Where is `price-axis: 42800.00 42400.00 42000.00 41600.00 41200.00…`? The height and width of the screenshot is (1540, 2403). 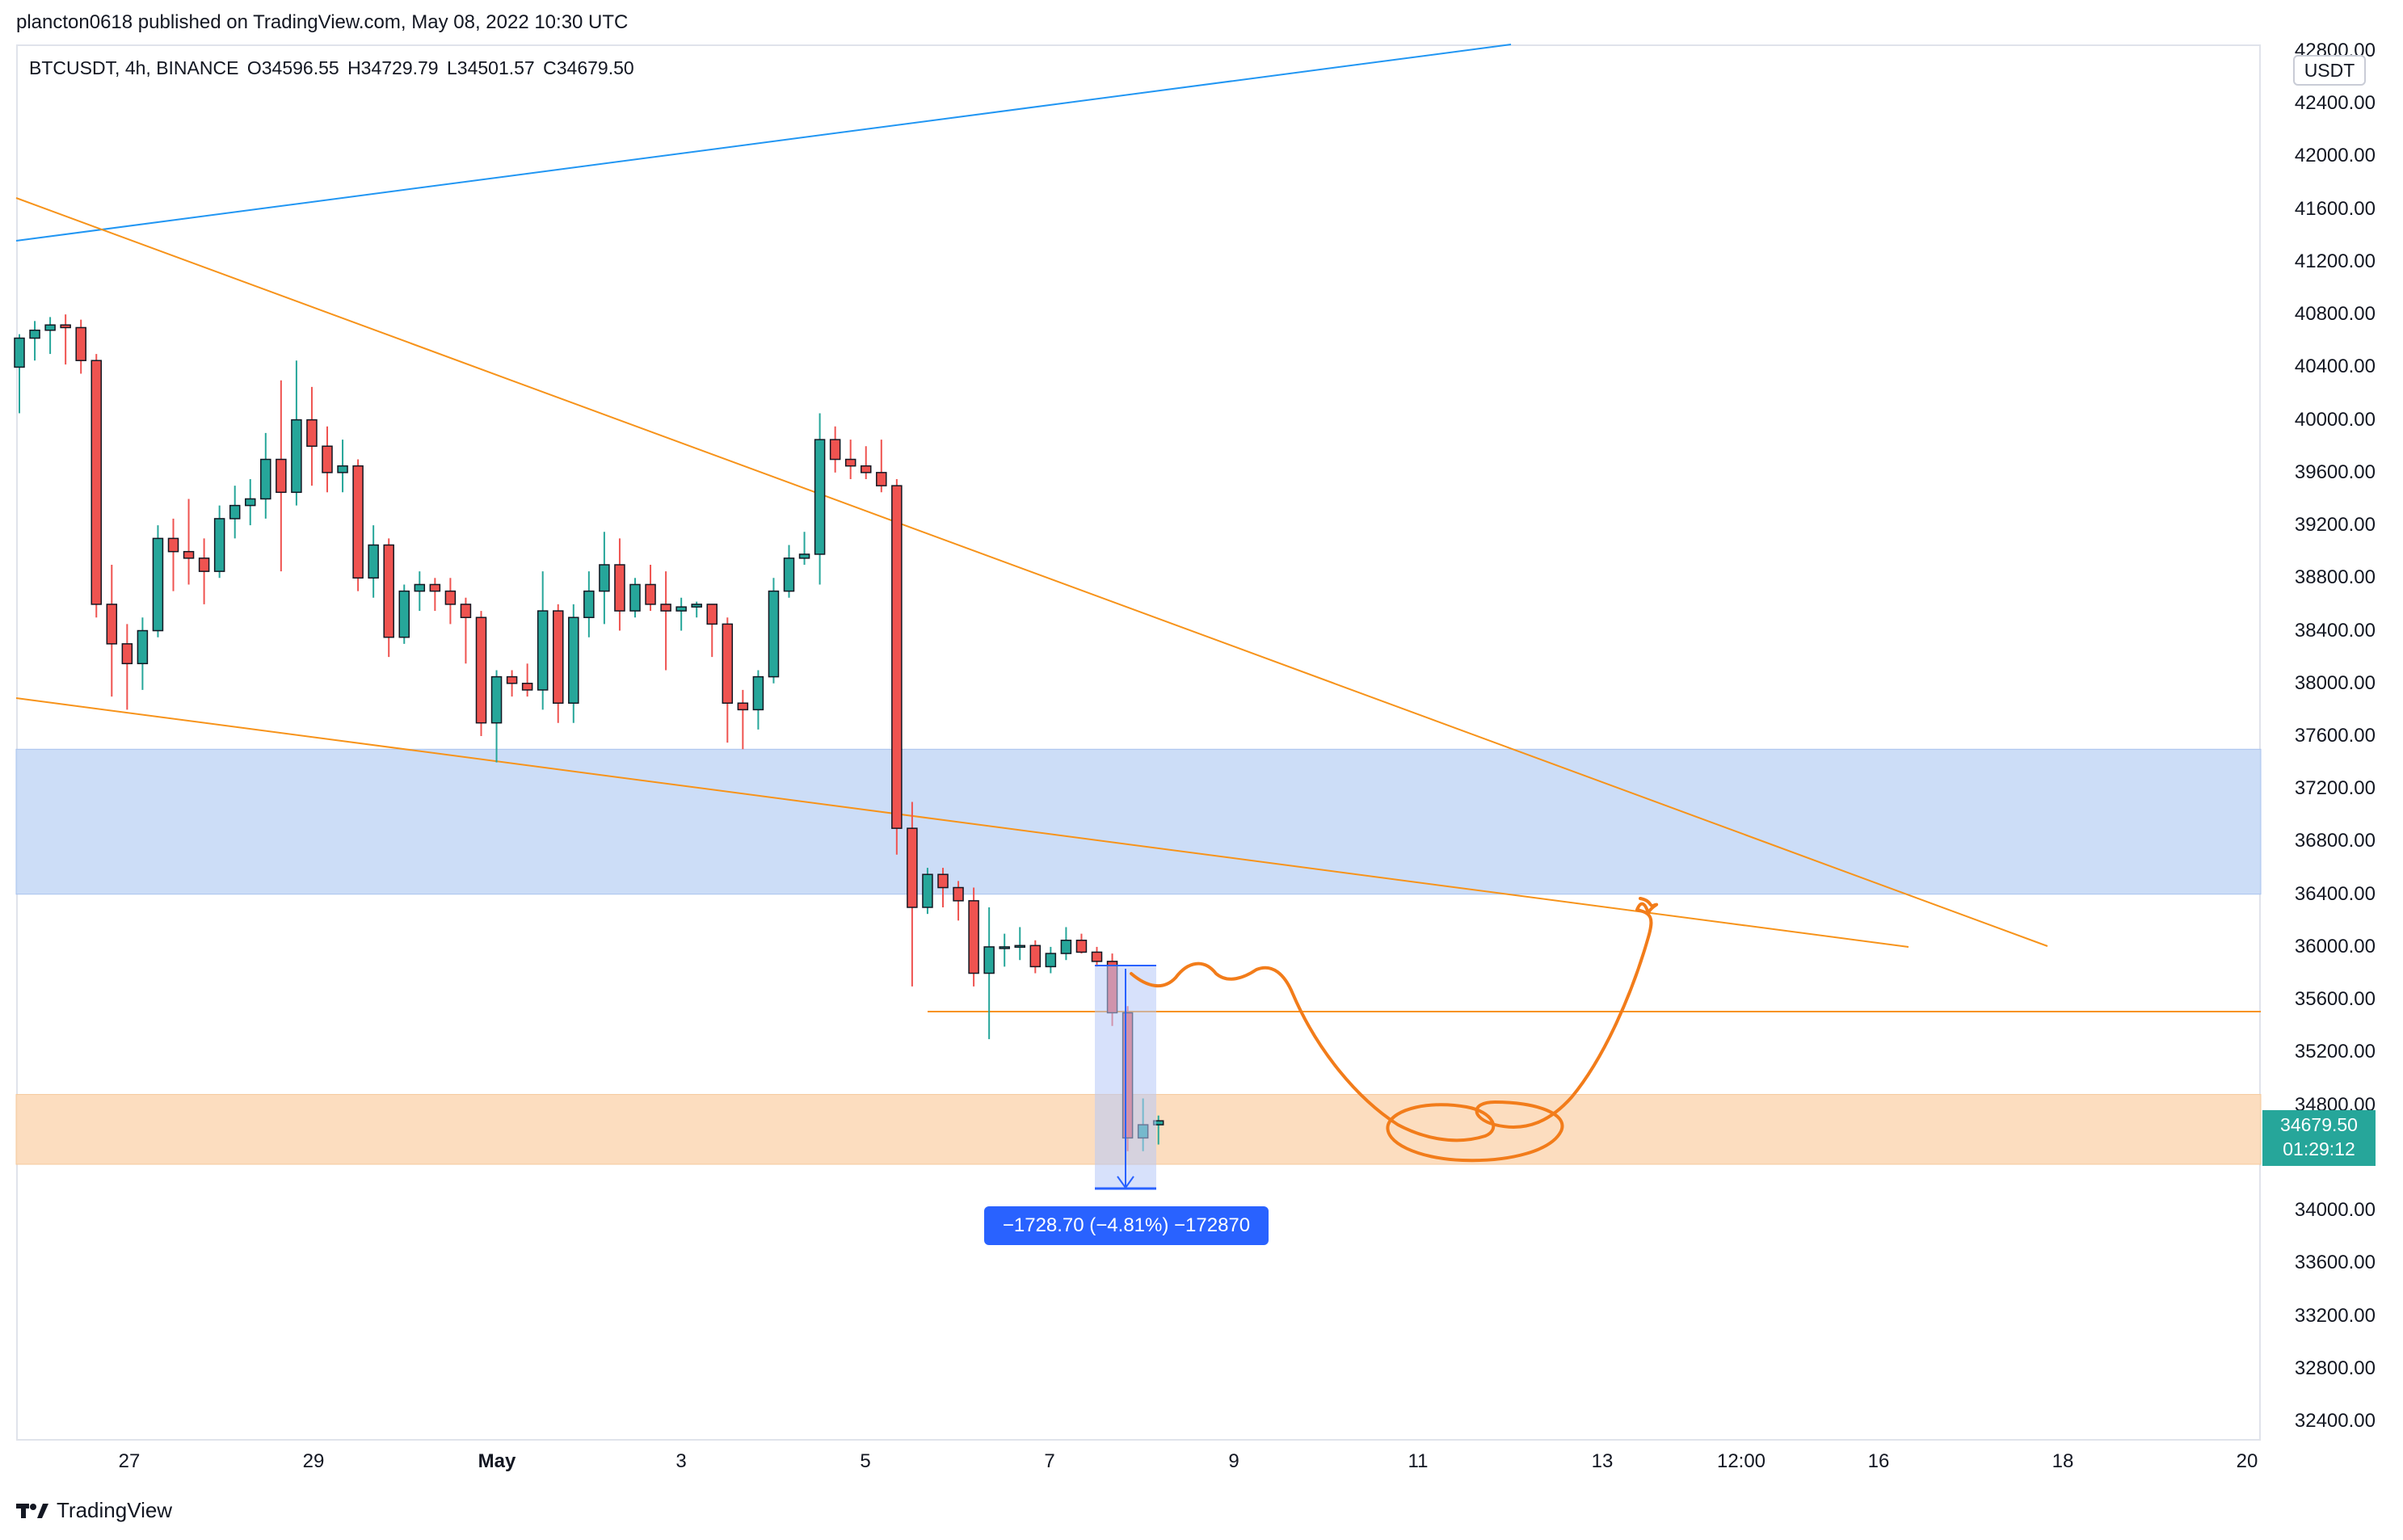 price-axis: 42800.00 42400.00 42000.00 41600.00 41200.00… is located at coordinates (2332, 740).